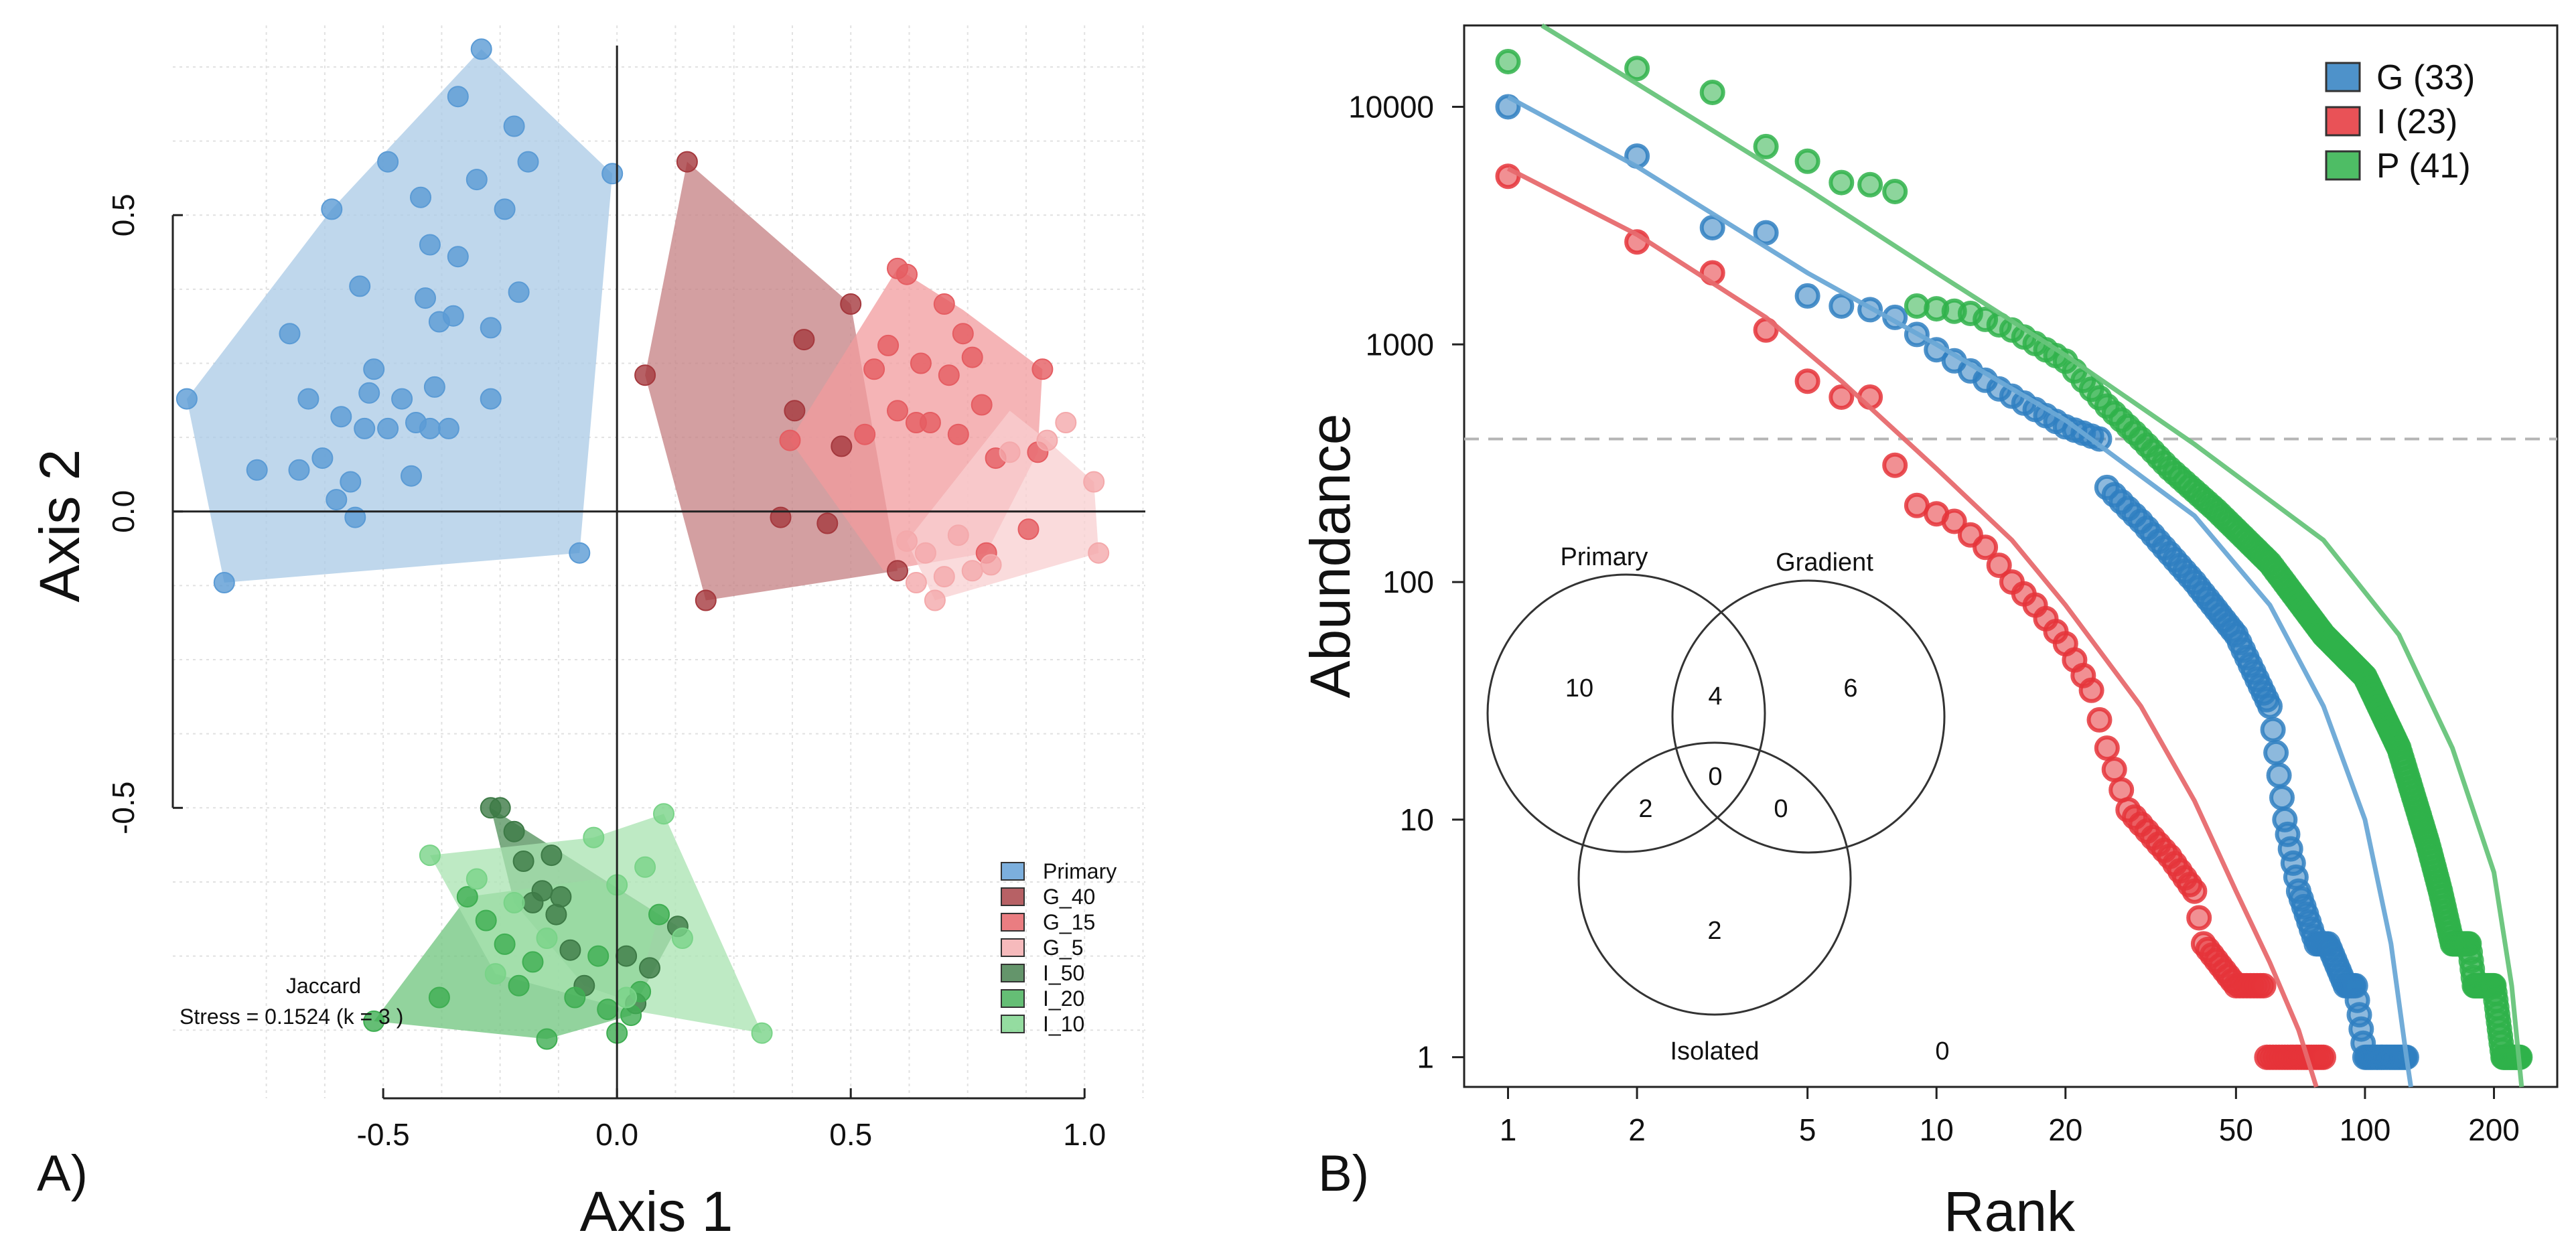 The width and height of the screenshot is (2576, 1253). What do you see at coordinates (1714, 931) in the screenshot?
I see `venn-count-isolated-only: 2` at bounding box center [1714, 931].